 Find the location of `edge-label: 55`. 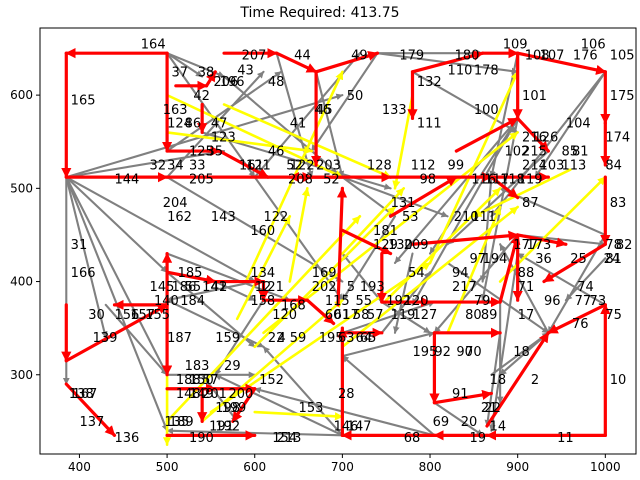

edge-label: 55 is located at coordinates (193, 287).